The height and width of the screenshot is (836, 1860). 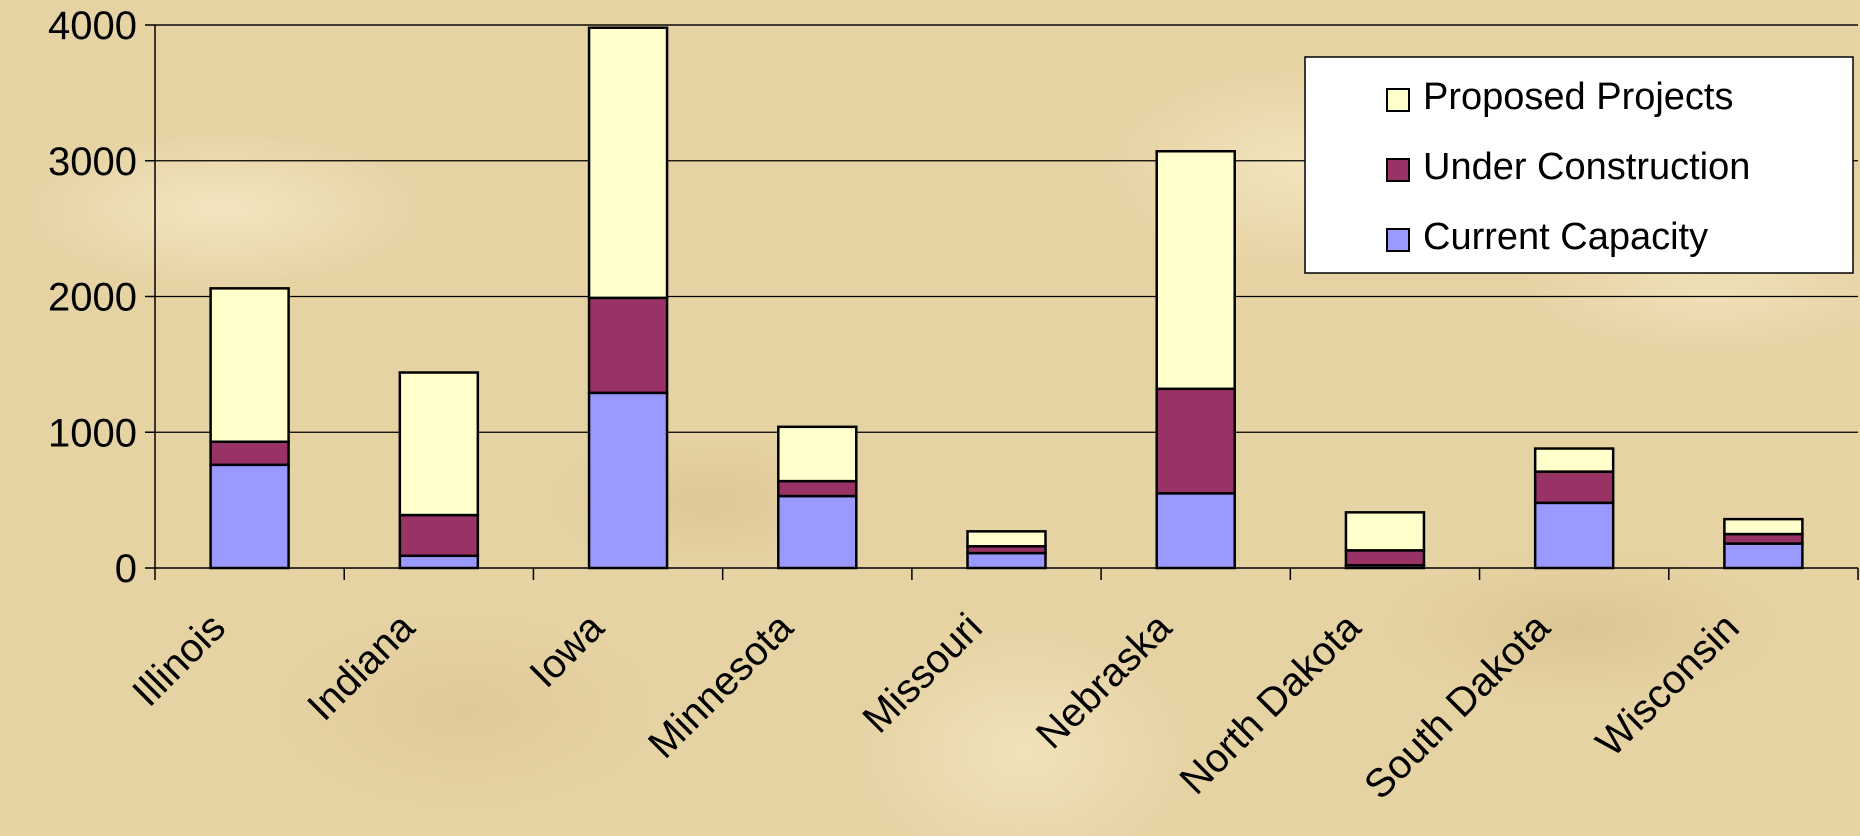 I want to click on y-tick-label: 4000, so click(x=92, y=26).